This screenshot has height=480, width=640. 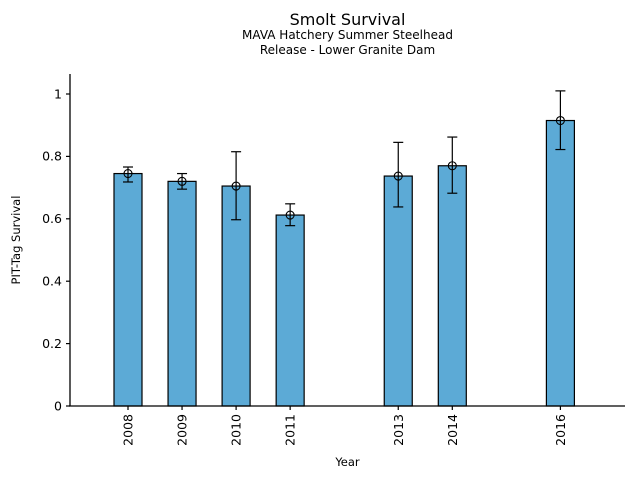 What do you see at coordinates (560, 430) in the screenshot?
I see `x-tick-label-2016: 2016` at bounding box center [560, 430].